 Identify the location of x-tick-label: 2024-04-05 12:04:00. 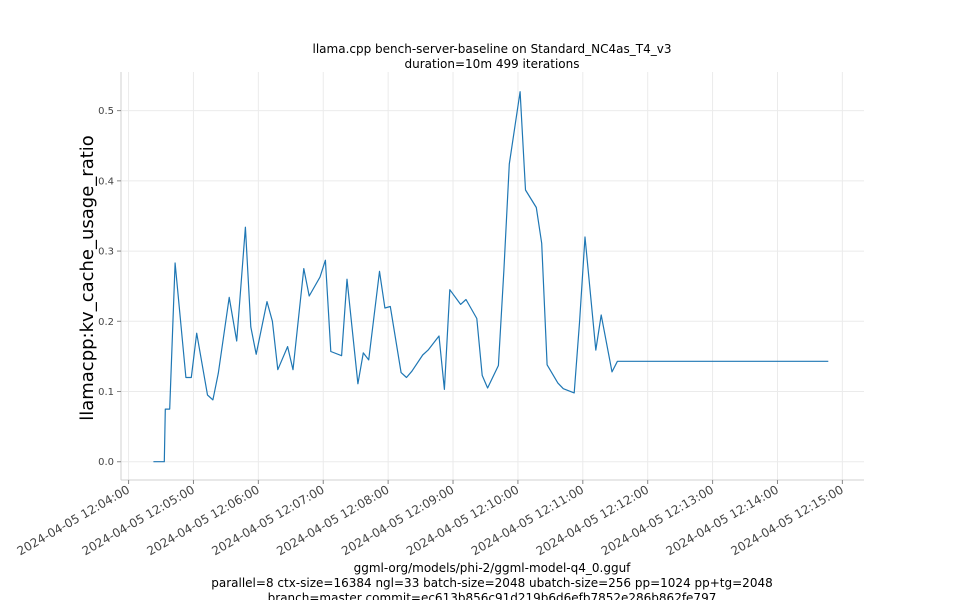
(73, 520).